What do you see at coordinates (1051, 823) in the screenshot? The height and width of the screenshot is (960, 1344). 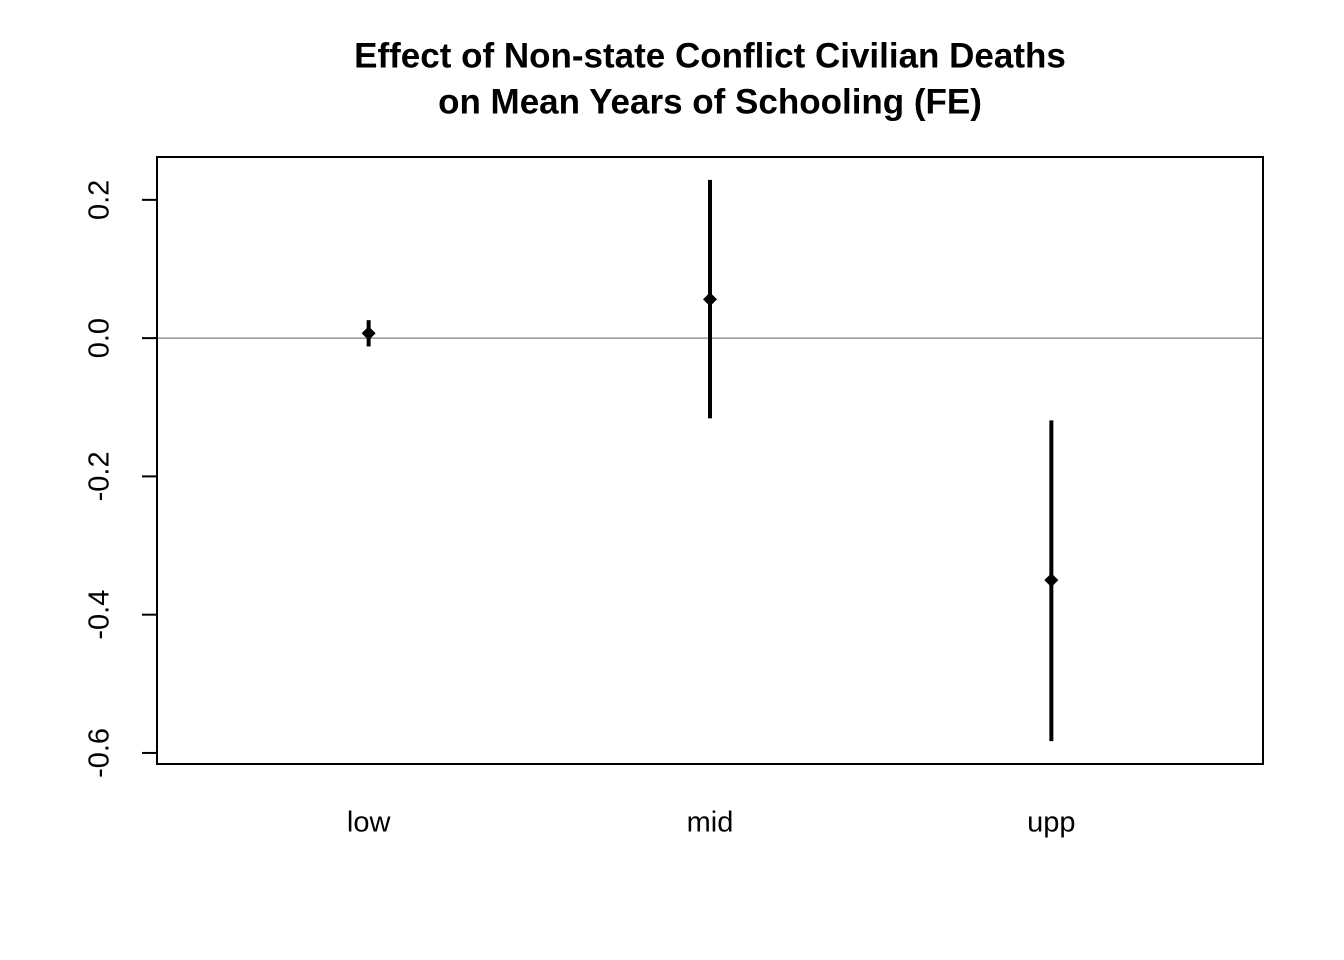 I see `x-tick-label: upp` at bounding box center [1051, 823].